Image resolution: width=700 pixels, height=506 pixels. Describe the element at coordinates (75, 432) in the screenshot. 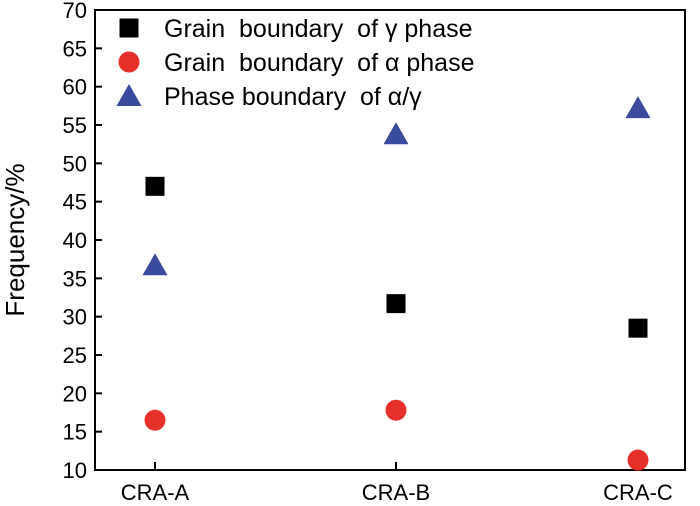

I see `y-tick-label: 15` at that location.